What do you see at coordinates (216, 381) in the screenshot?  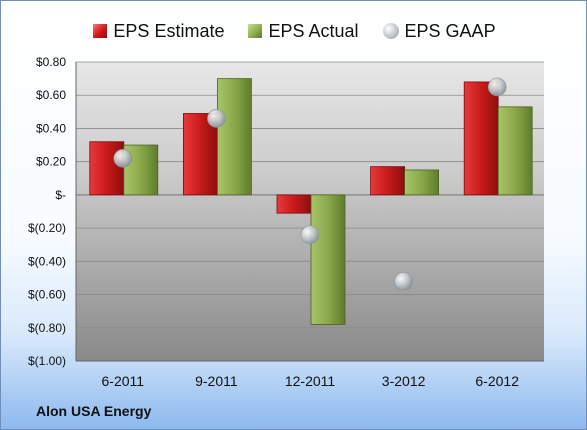 I see `x-tick-label: 9-2011` at bounding box center [216, 381].